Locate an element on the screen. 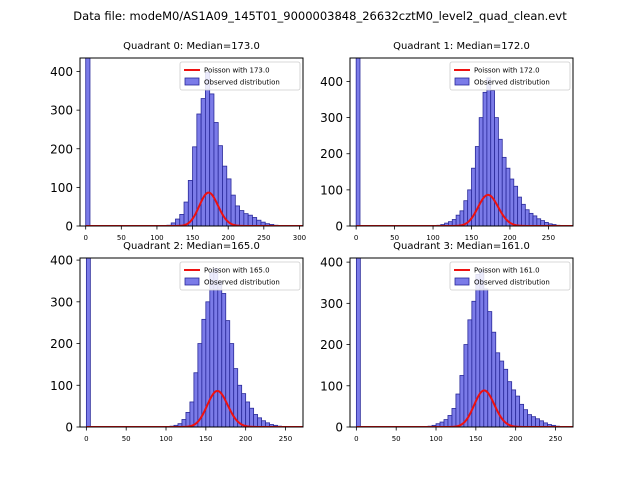 Image resolution: width=640 pixels, height=480 pixels. x-tick-label: 300 is located at coordinates (299, 238).